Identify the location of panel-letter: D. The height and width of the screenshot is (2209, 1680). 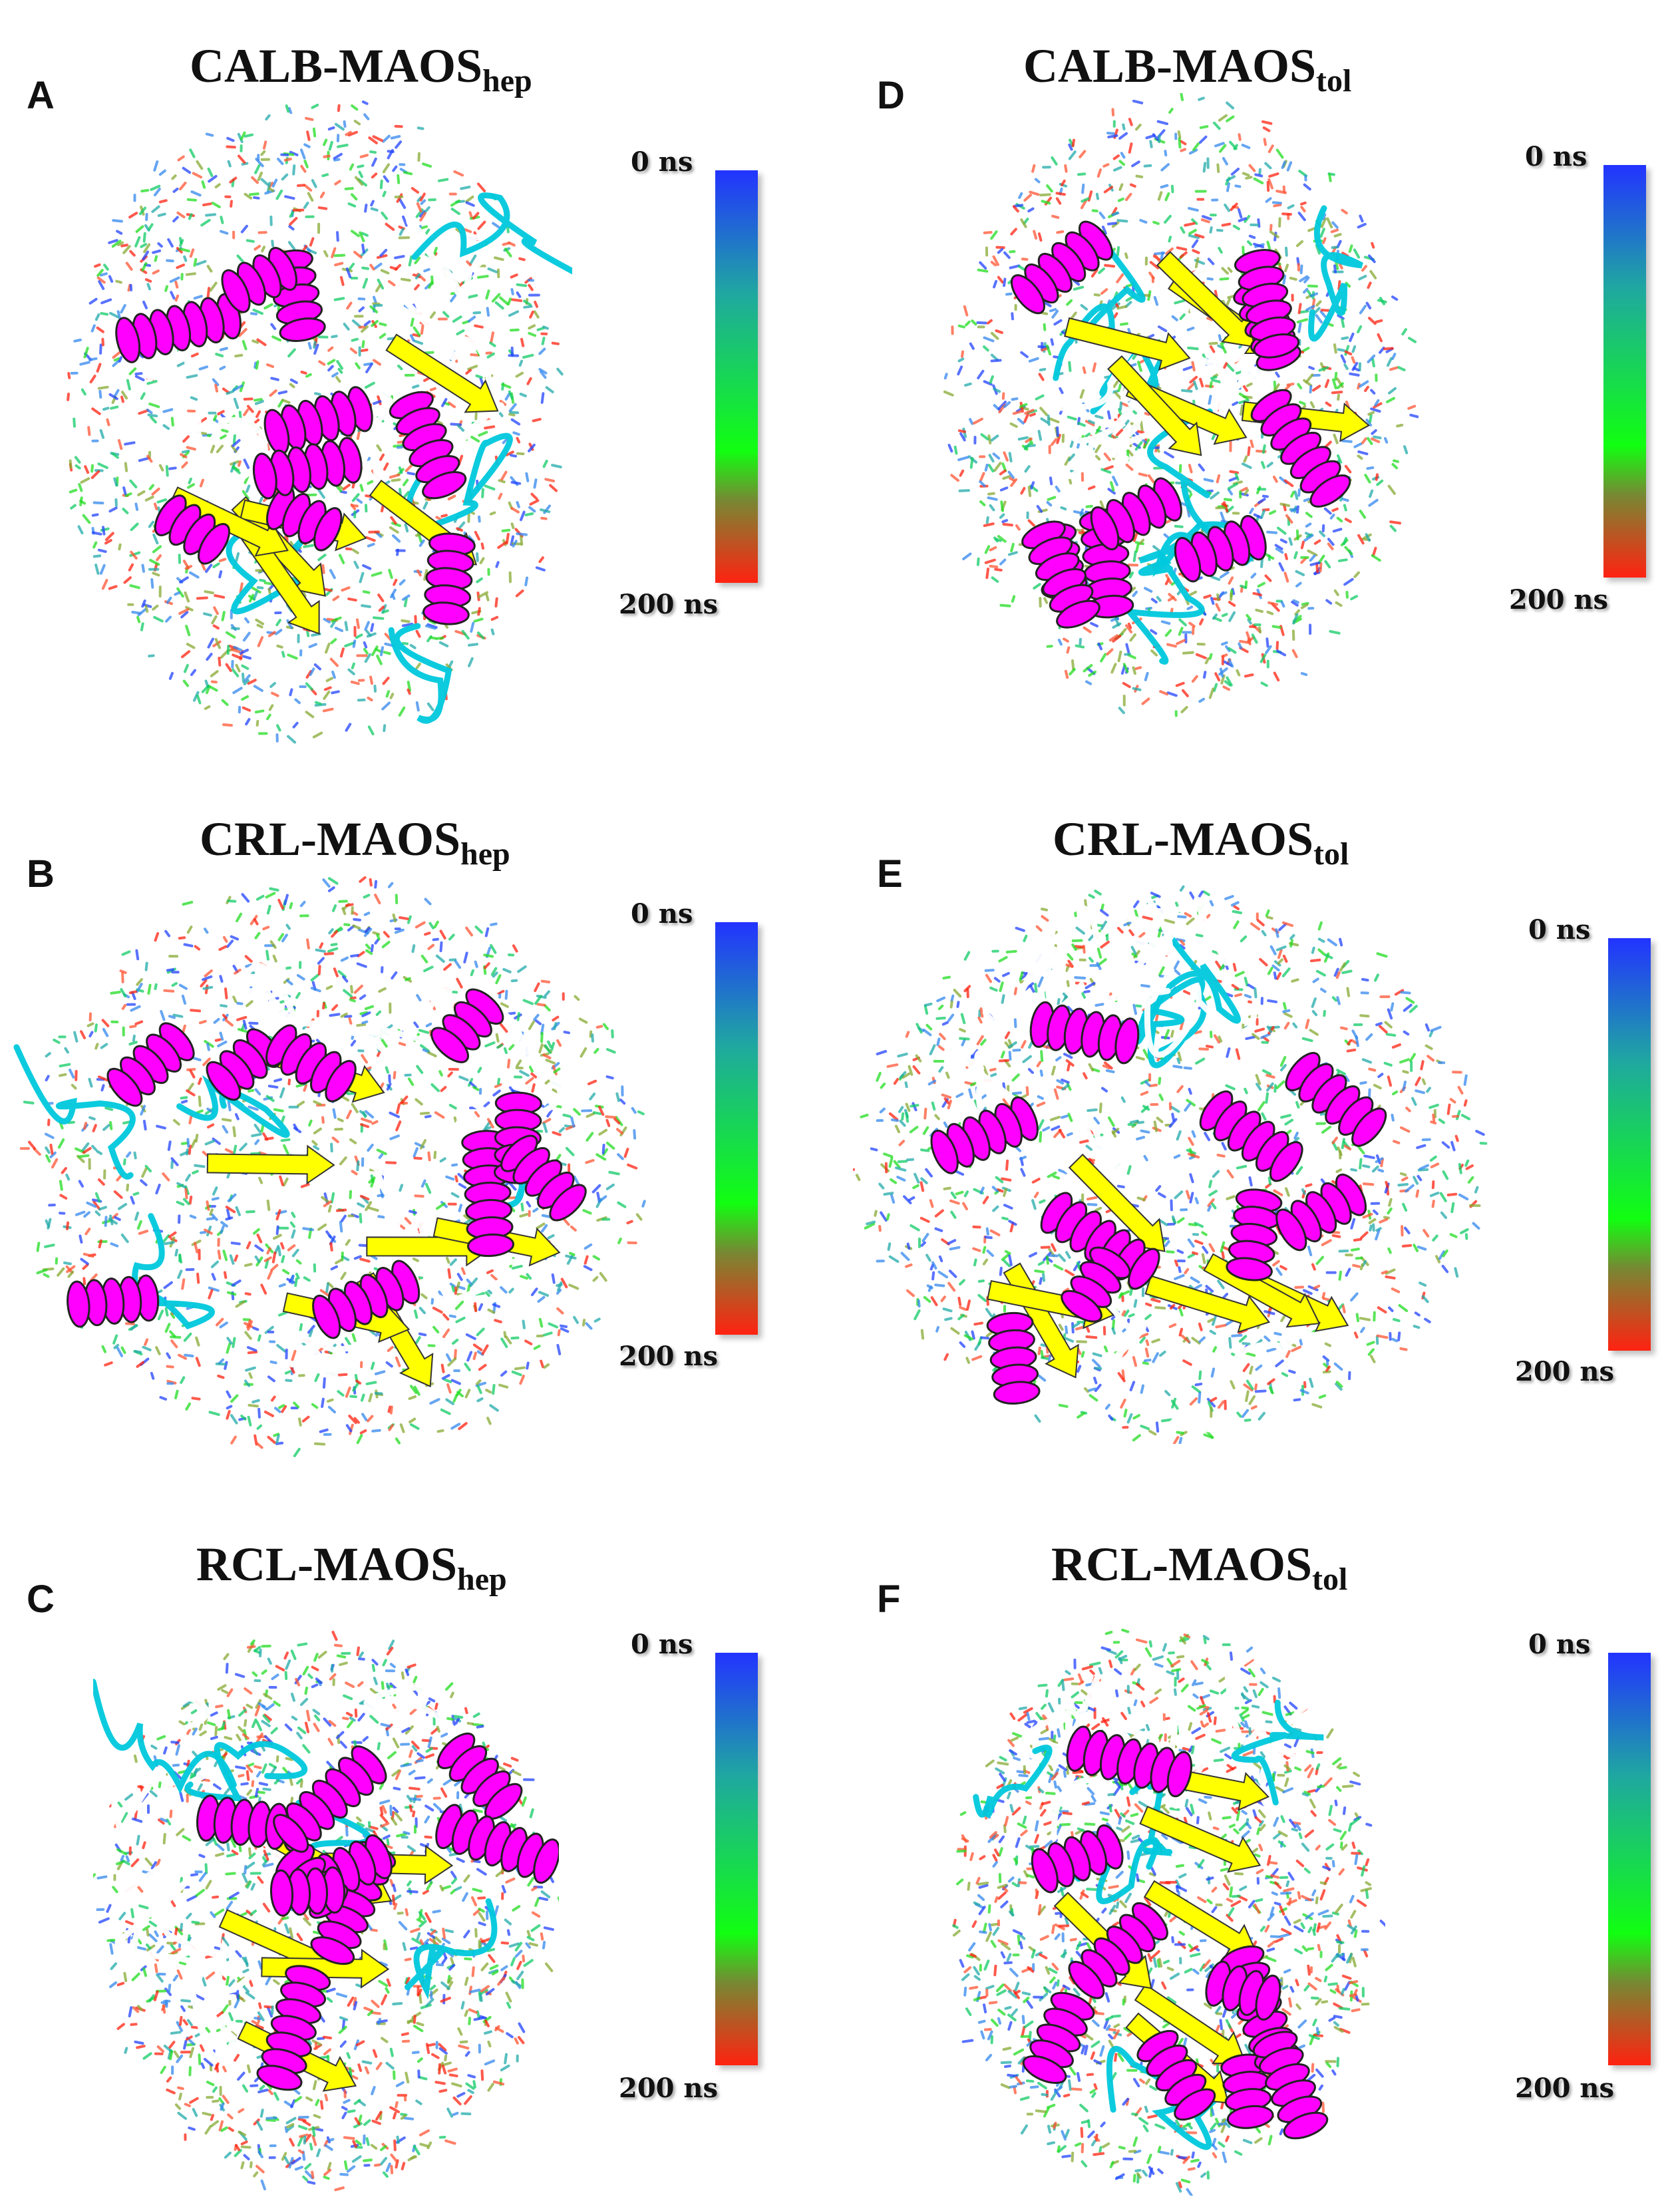
(891, 95).